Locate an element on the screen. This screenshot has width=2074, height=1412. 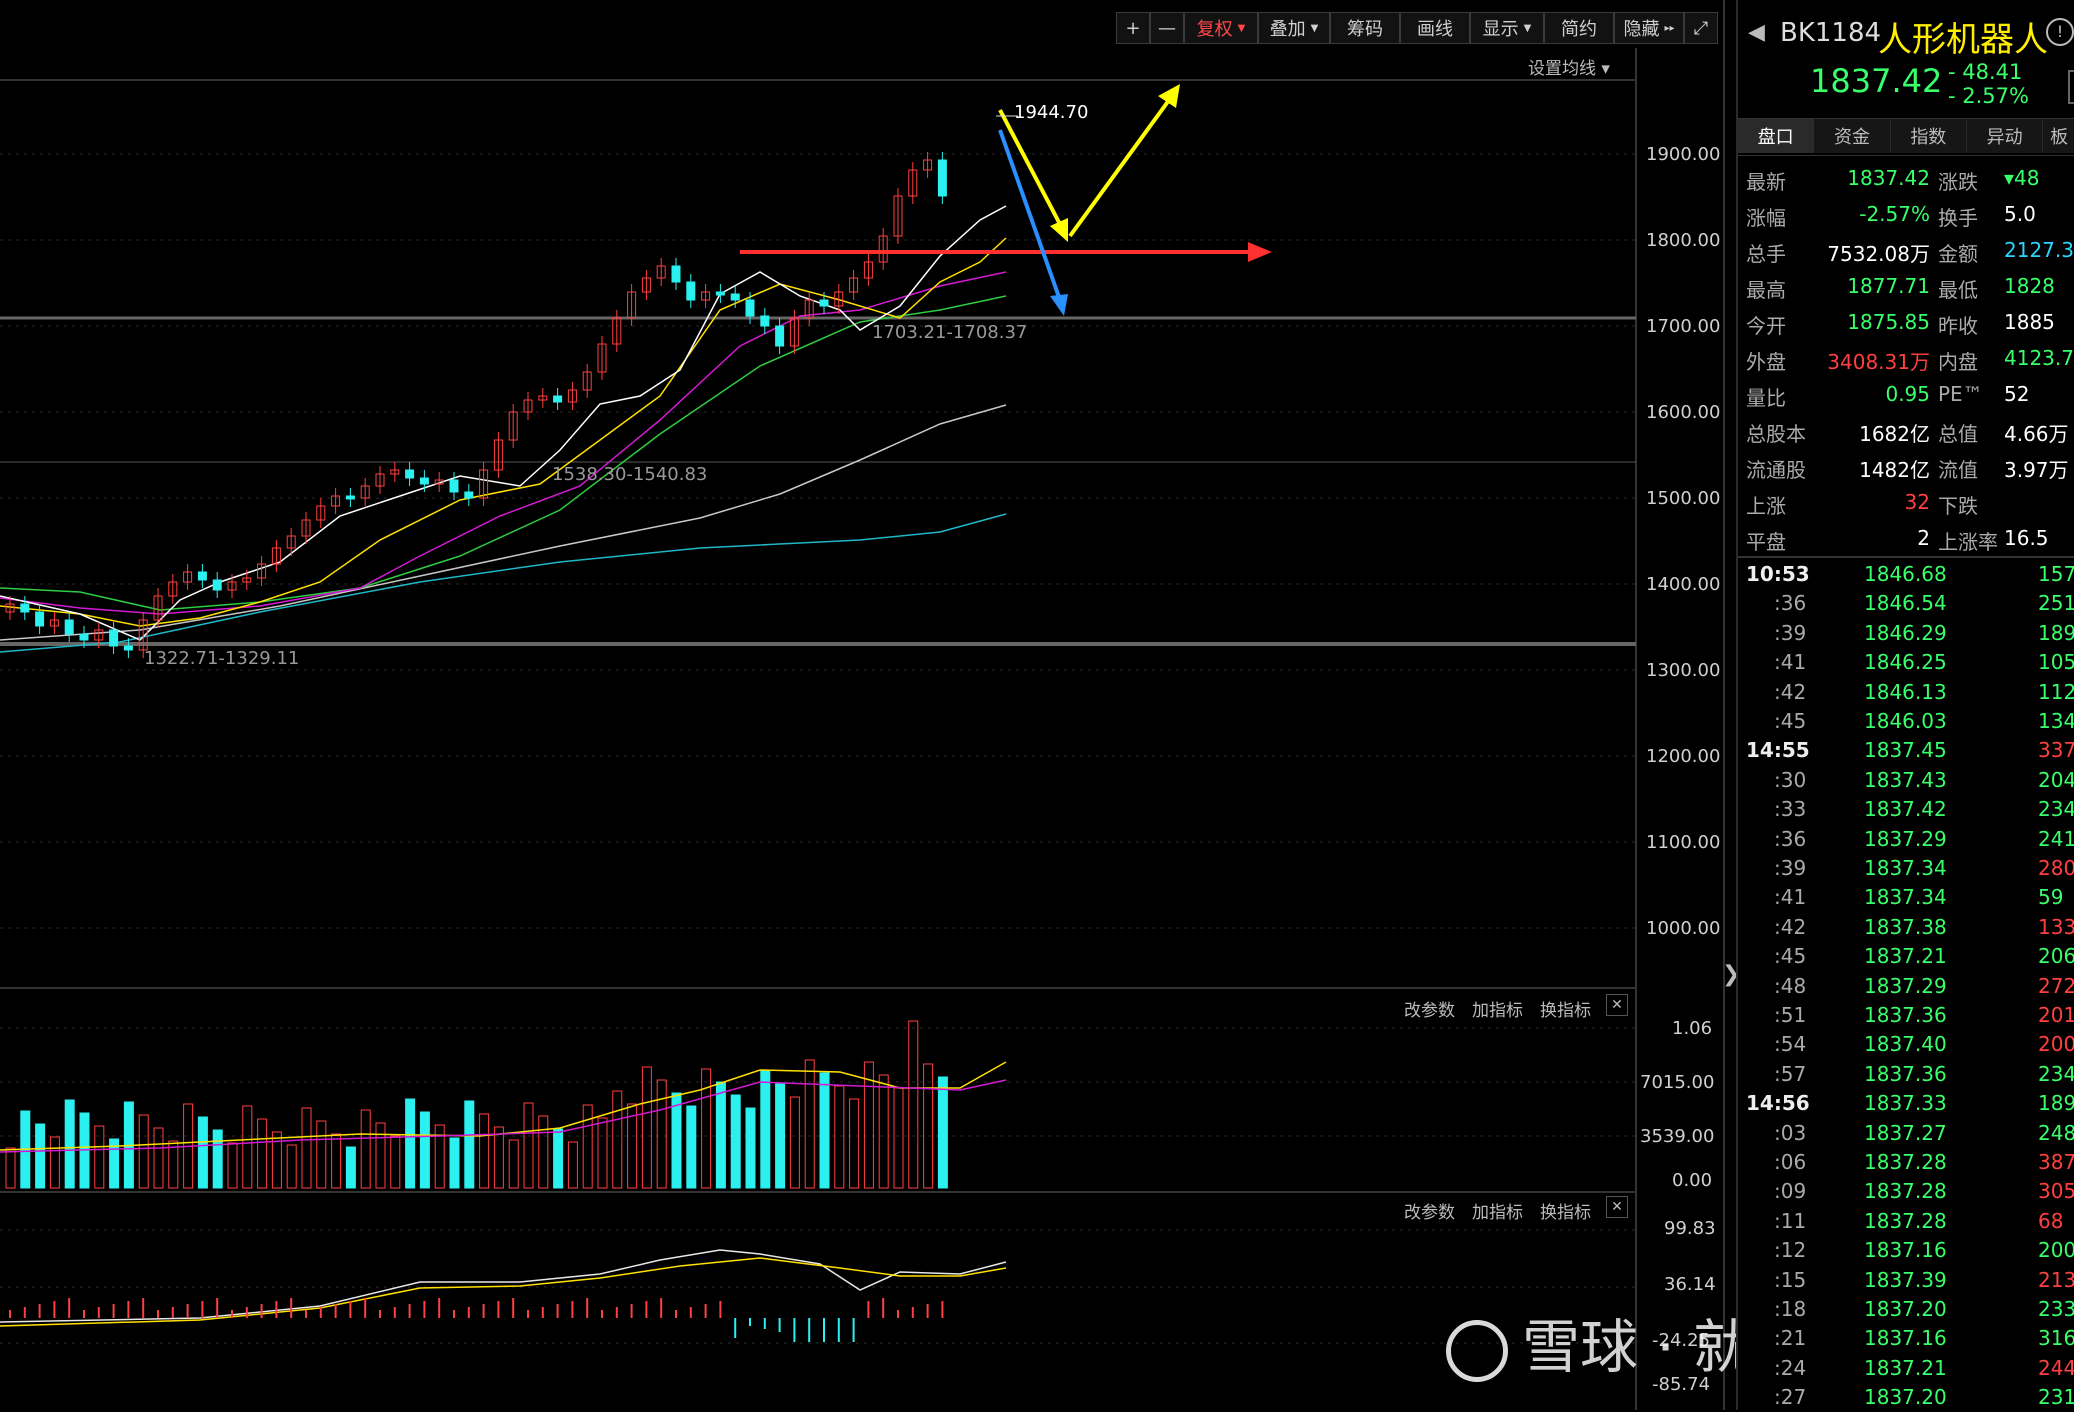
tick-volume: 105 is located at coordinates (2056, 662).